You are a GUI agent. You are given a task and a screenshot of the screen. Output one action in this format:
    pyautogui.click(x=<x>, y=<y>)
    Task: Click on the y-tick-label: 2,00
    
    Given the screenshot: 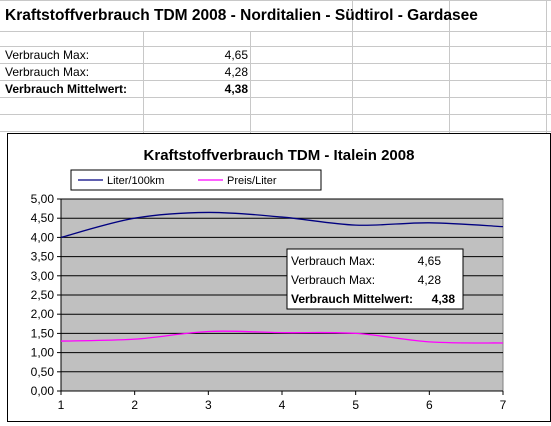 What is the action you would take?
    pyautogui.click(x=43, y=314)
    